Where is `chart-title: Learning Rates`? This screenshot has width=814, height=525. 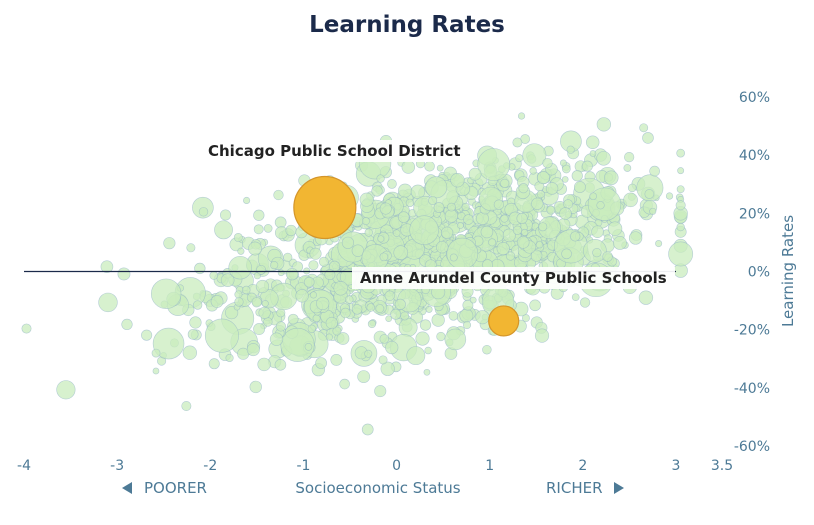 chart-title: Learning Rates is located at coordinates (407, 25).